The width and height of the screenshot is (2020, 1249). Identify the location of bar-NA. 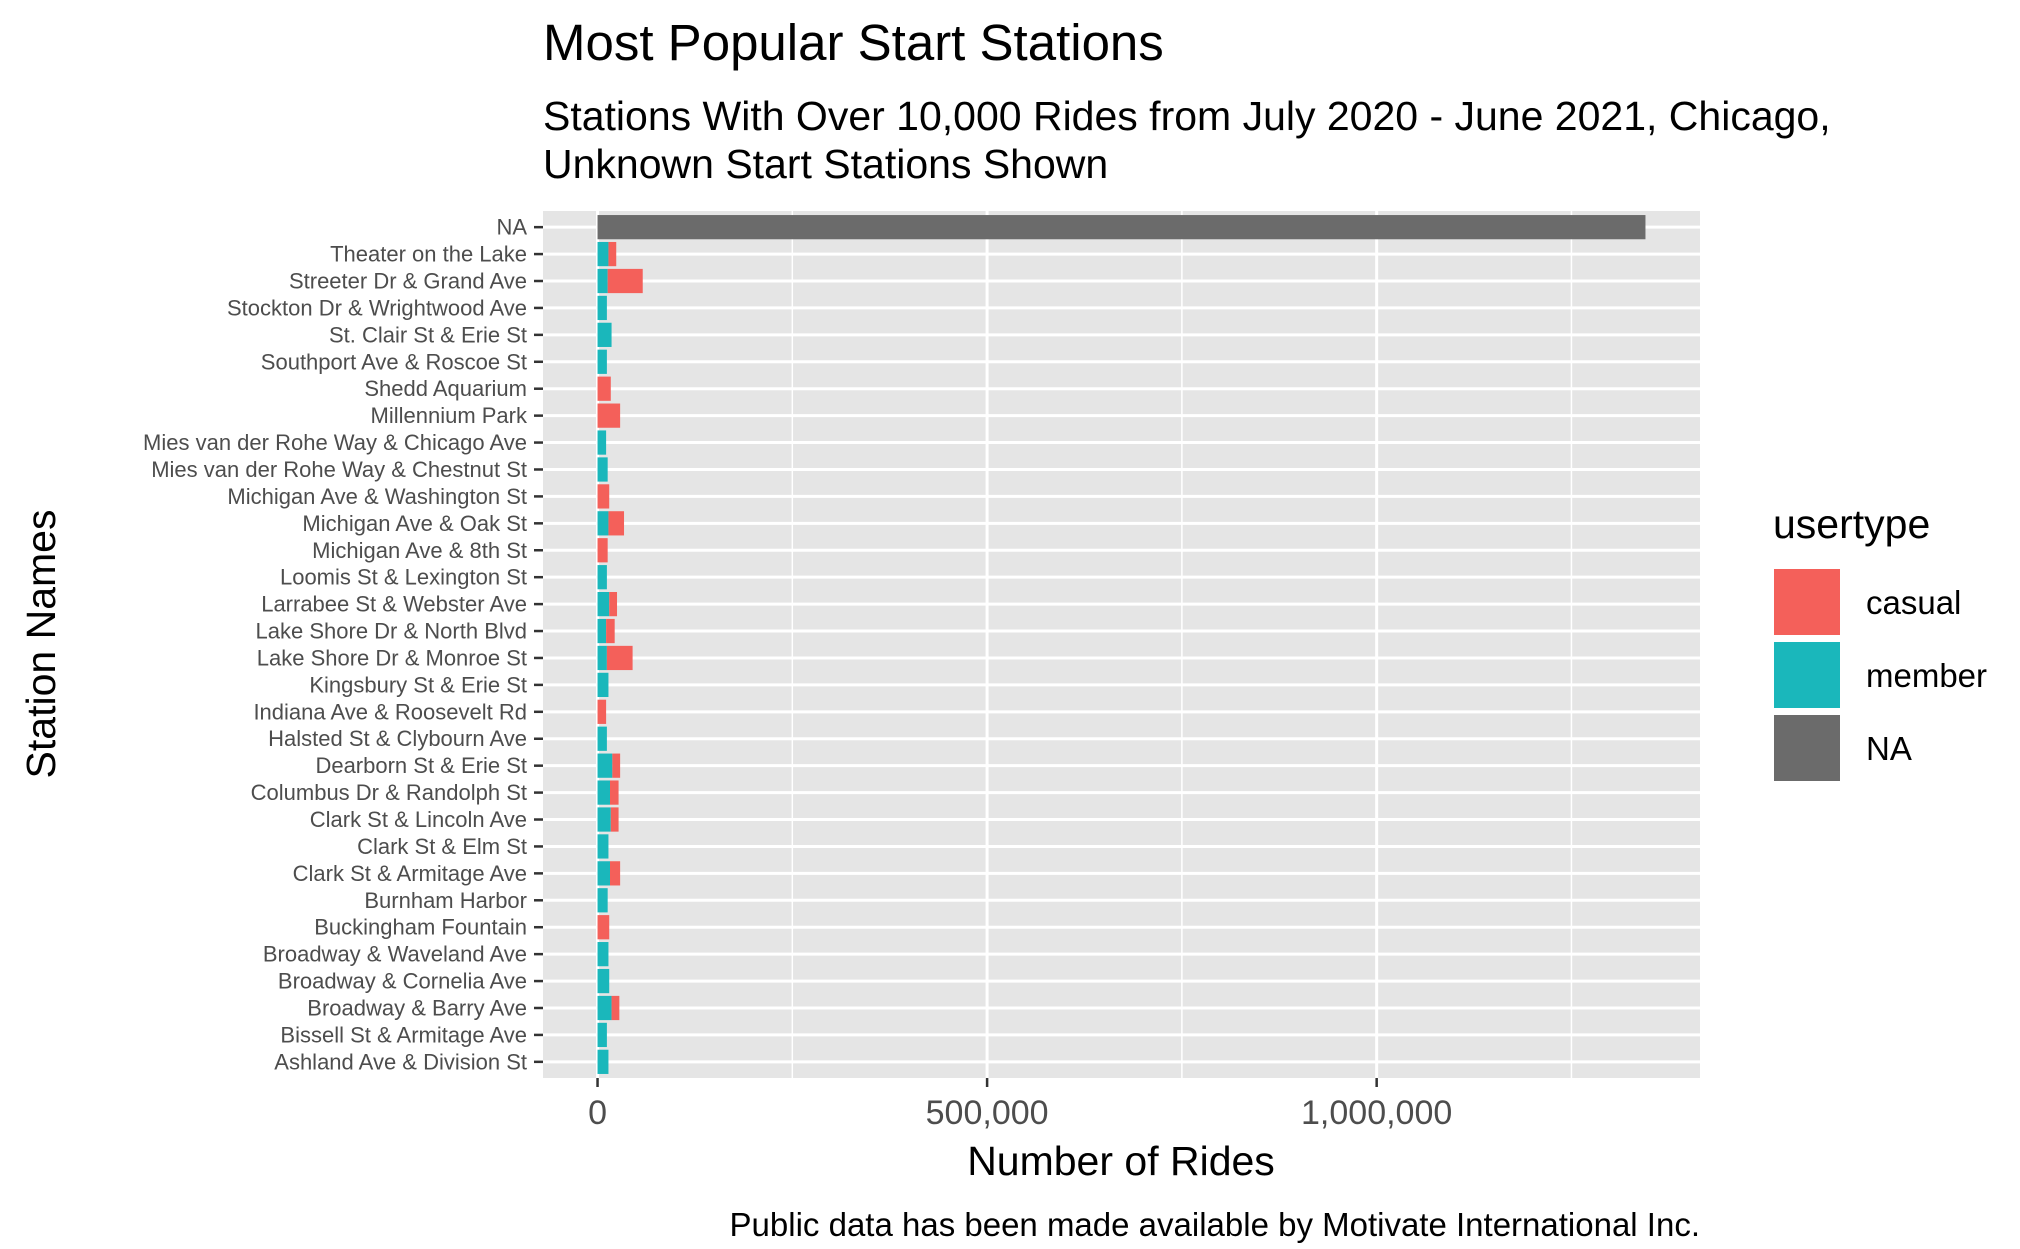
(1121, 227).